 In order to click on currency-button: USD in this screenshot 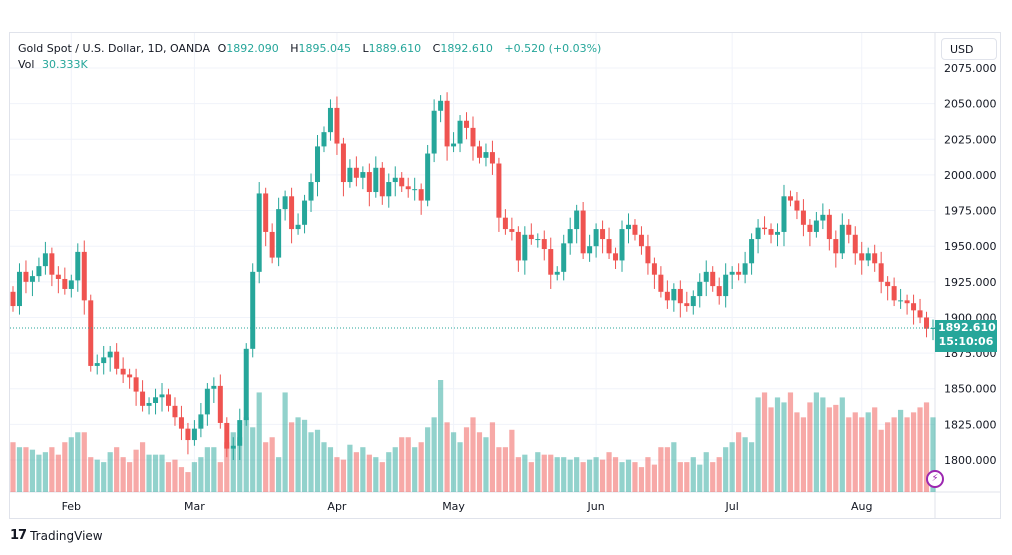, I will do `click(969, 49)`.